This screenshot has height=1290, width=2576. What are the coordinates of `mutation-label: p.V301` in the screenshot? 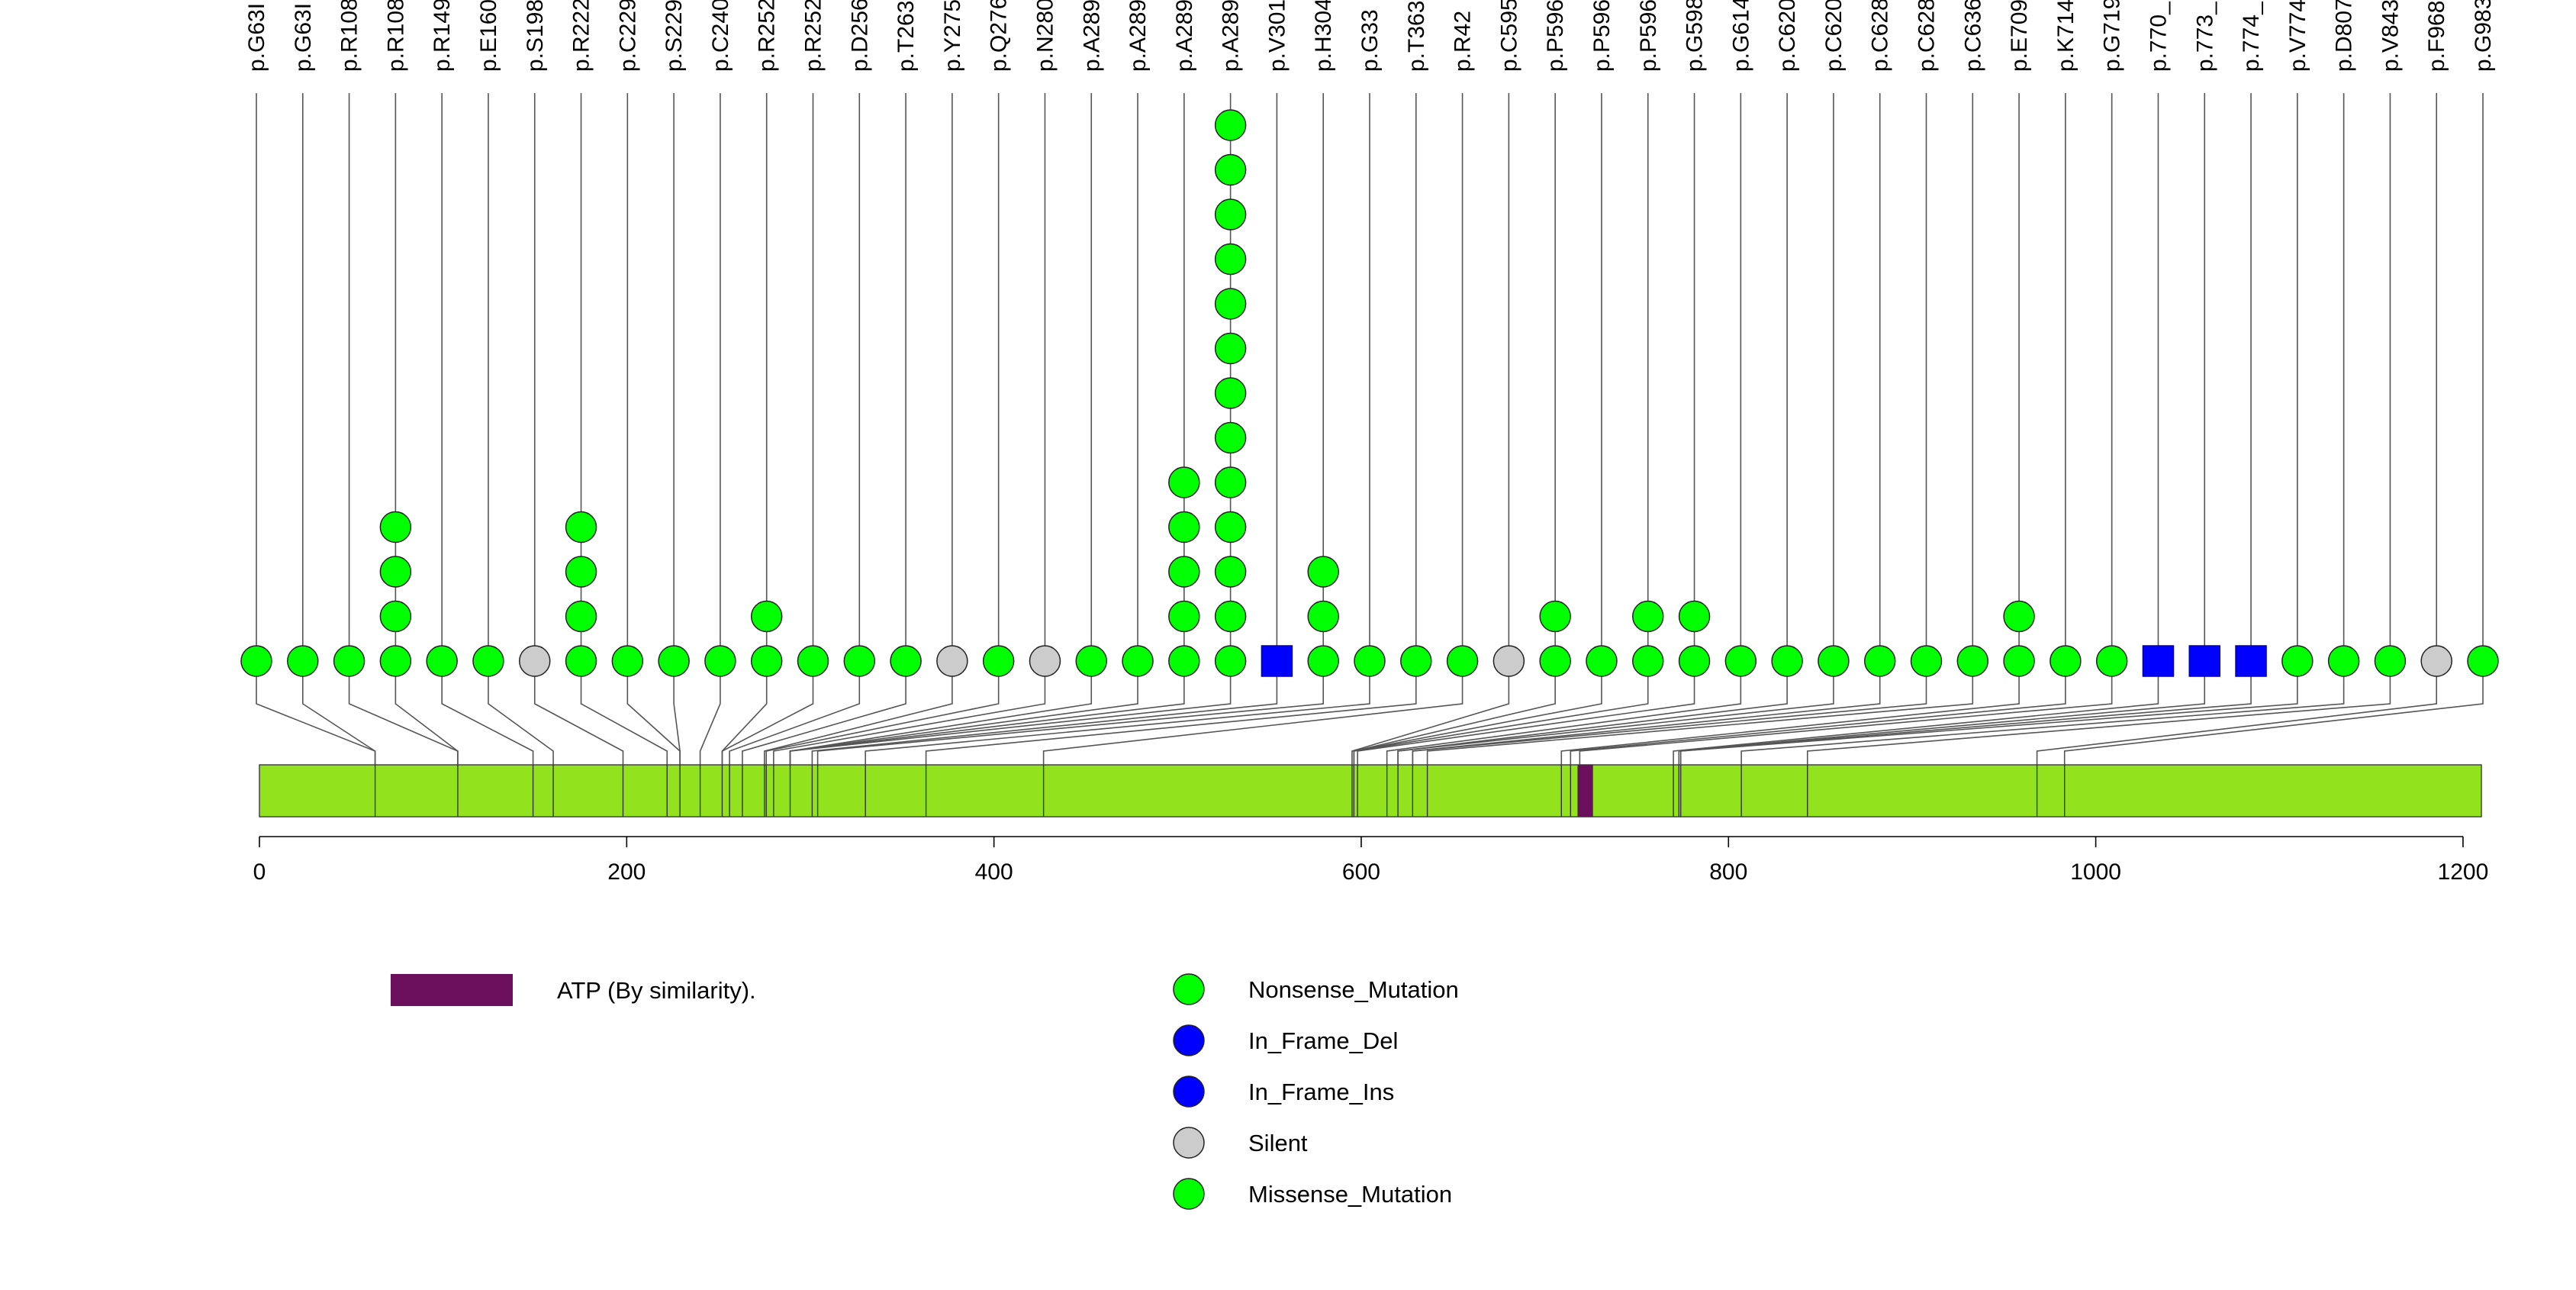 It's located at (1277, 36).